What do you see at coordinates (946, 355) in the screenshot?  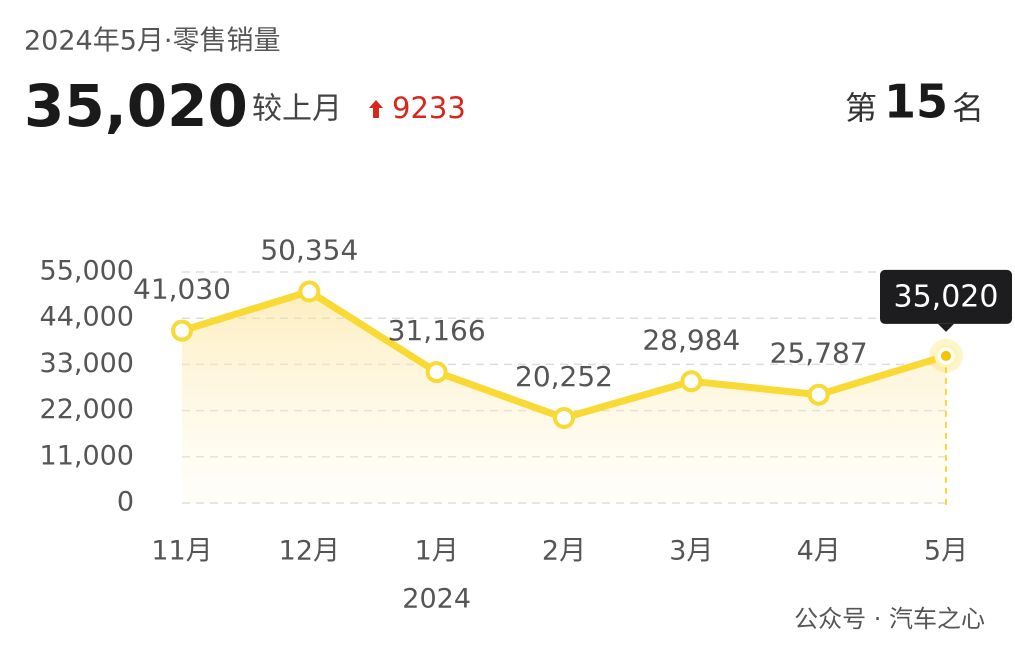 I see `point-center` at bounding box center [946, 355].